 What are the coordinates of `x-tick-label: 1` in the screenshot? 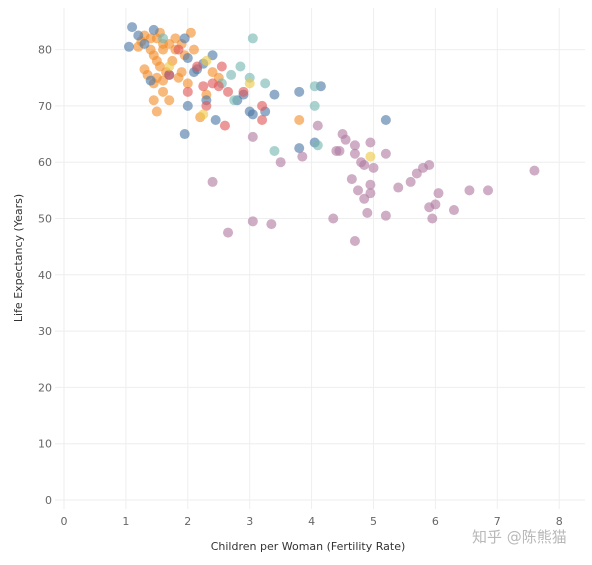 It's located at (125, 521).